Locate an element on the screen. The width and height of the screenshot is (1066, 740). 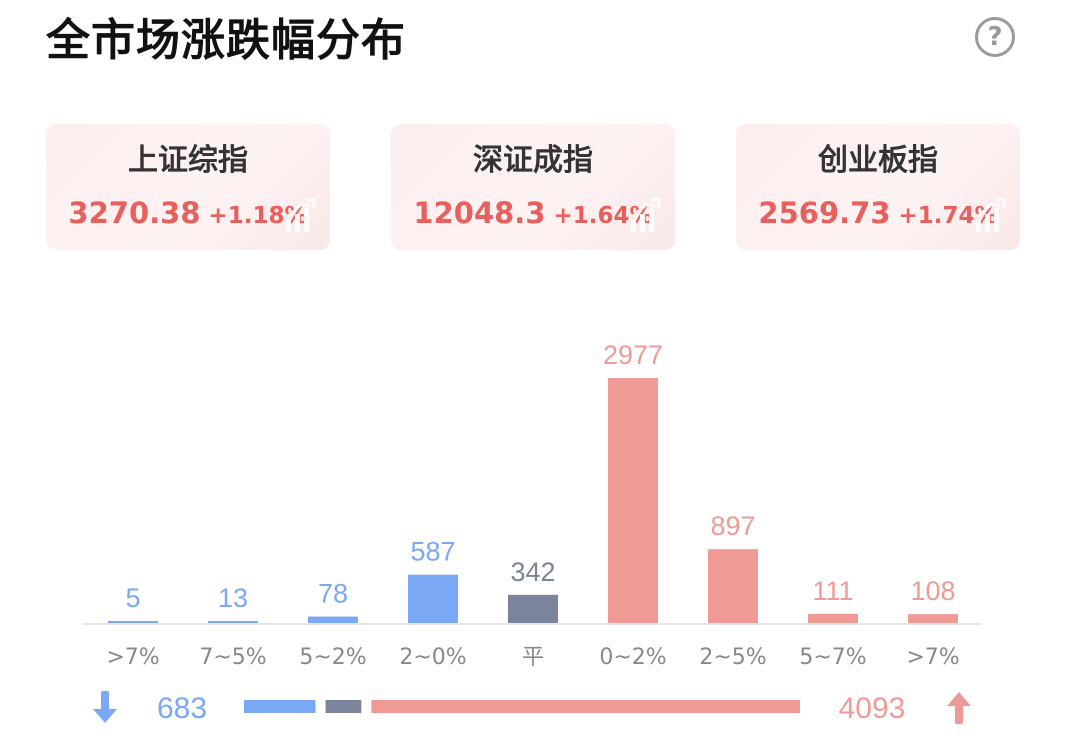
bar-value-label: 342 is located at coordinates (532, 572).